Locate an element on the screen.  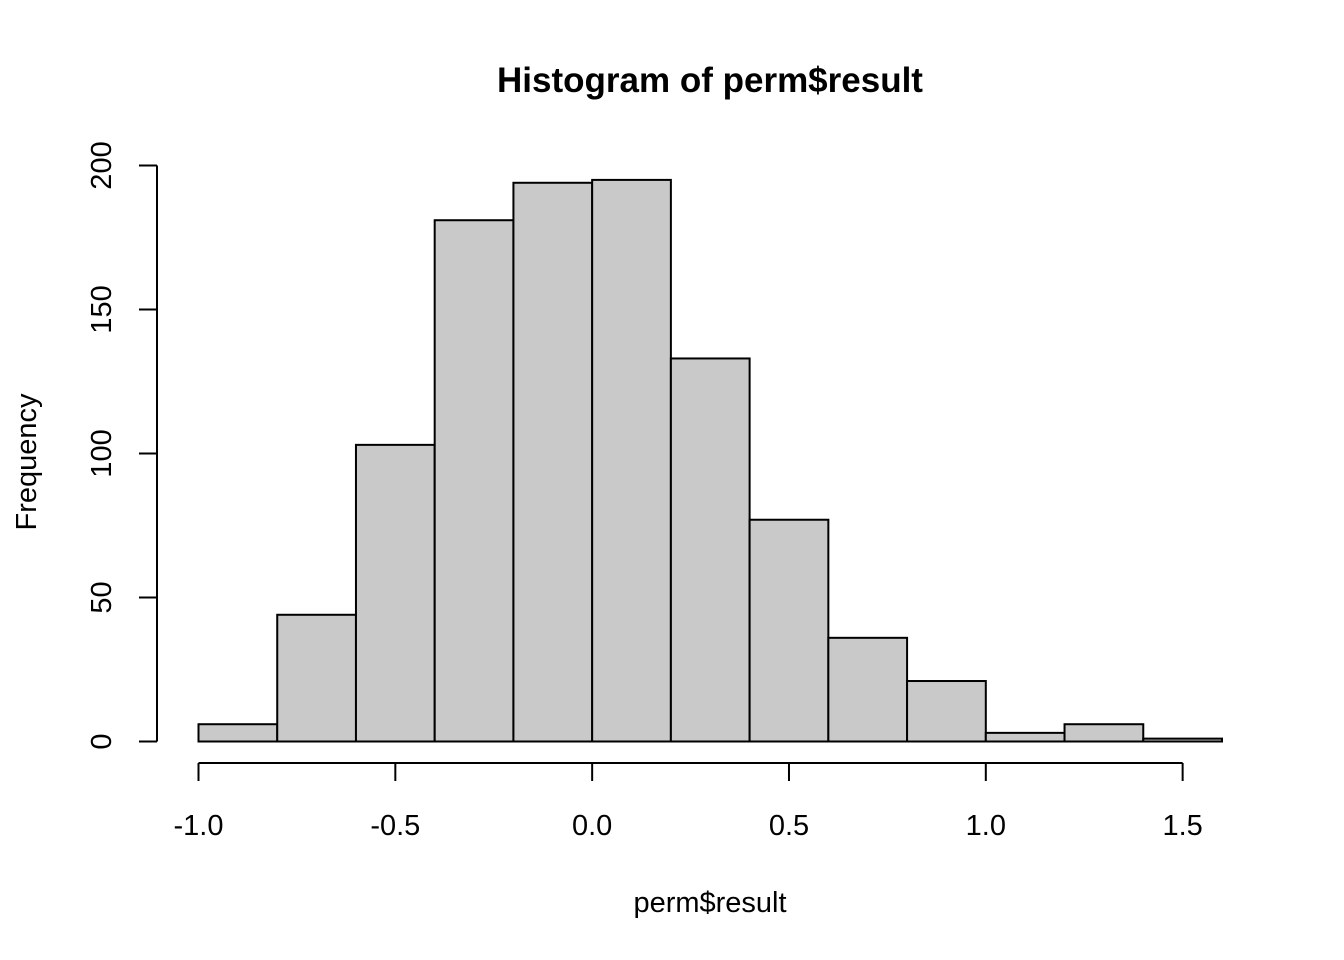
x-tick-label: 1.5 is located at coordinates (1182, 826).